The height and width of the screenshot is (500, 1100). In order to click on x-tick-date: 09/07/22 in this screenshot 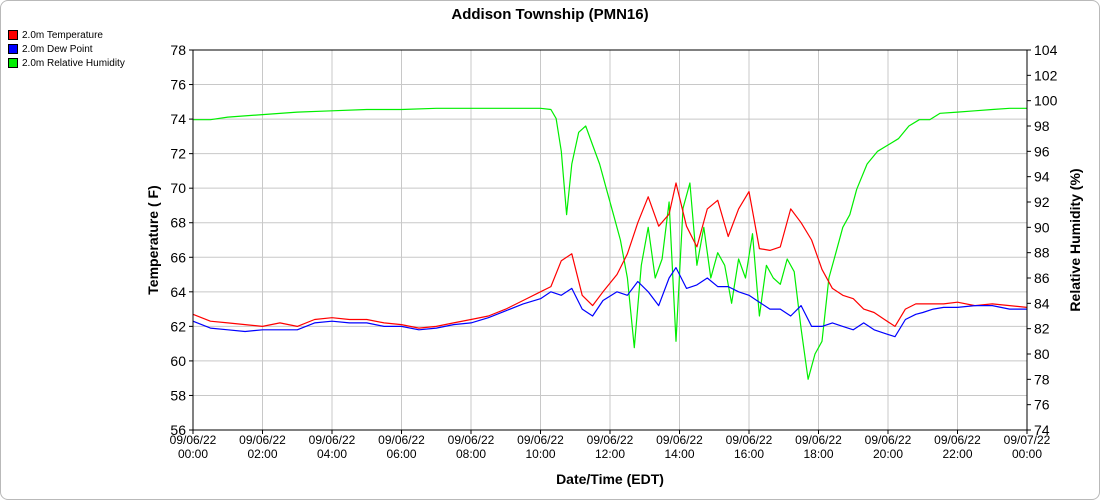, I will do `click(1027, 440)`.